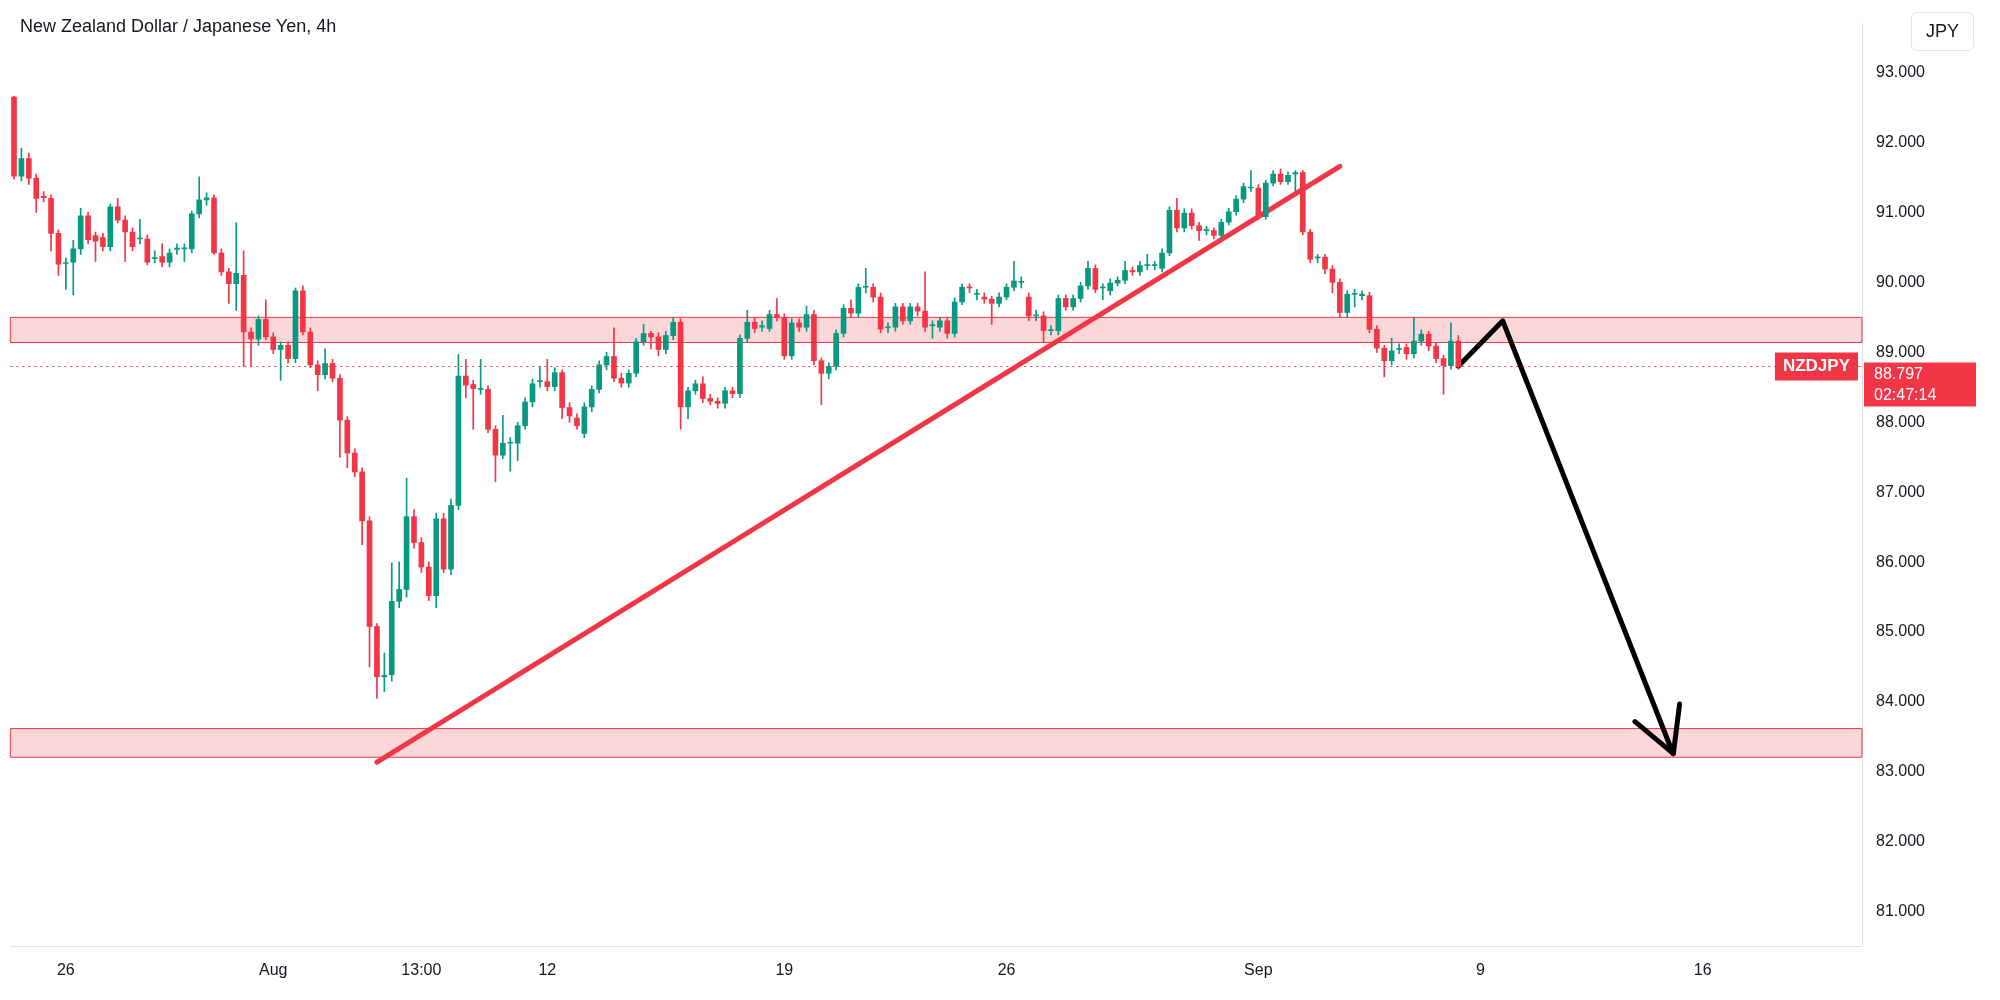 The height and width of the screenshot is (1000, 2000). I want to click on chart-title: New Zealand Dollar / Japanese Yen, 4h, so click(178, 26).